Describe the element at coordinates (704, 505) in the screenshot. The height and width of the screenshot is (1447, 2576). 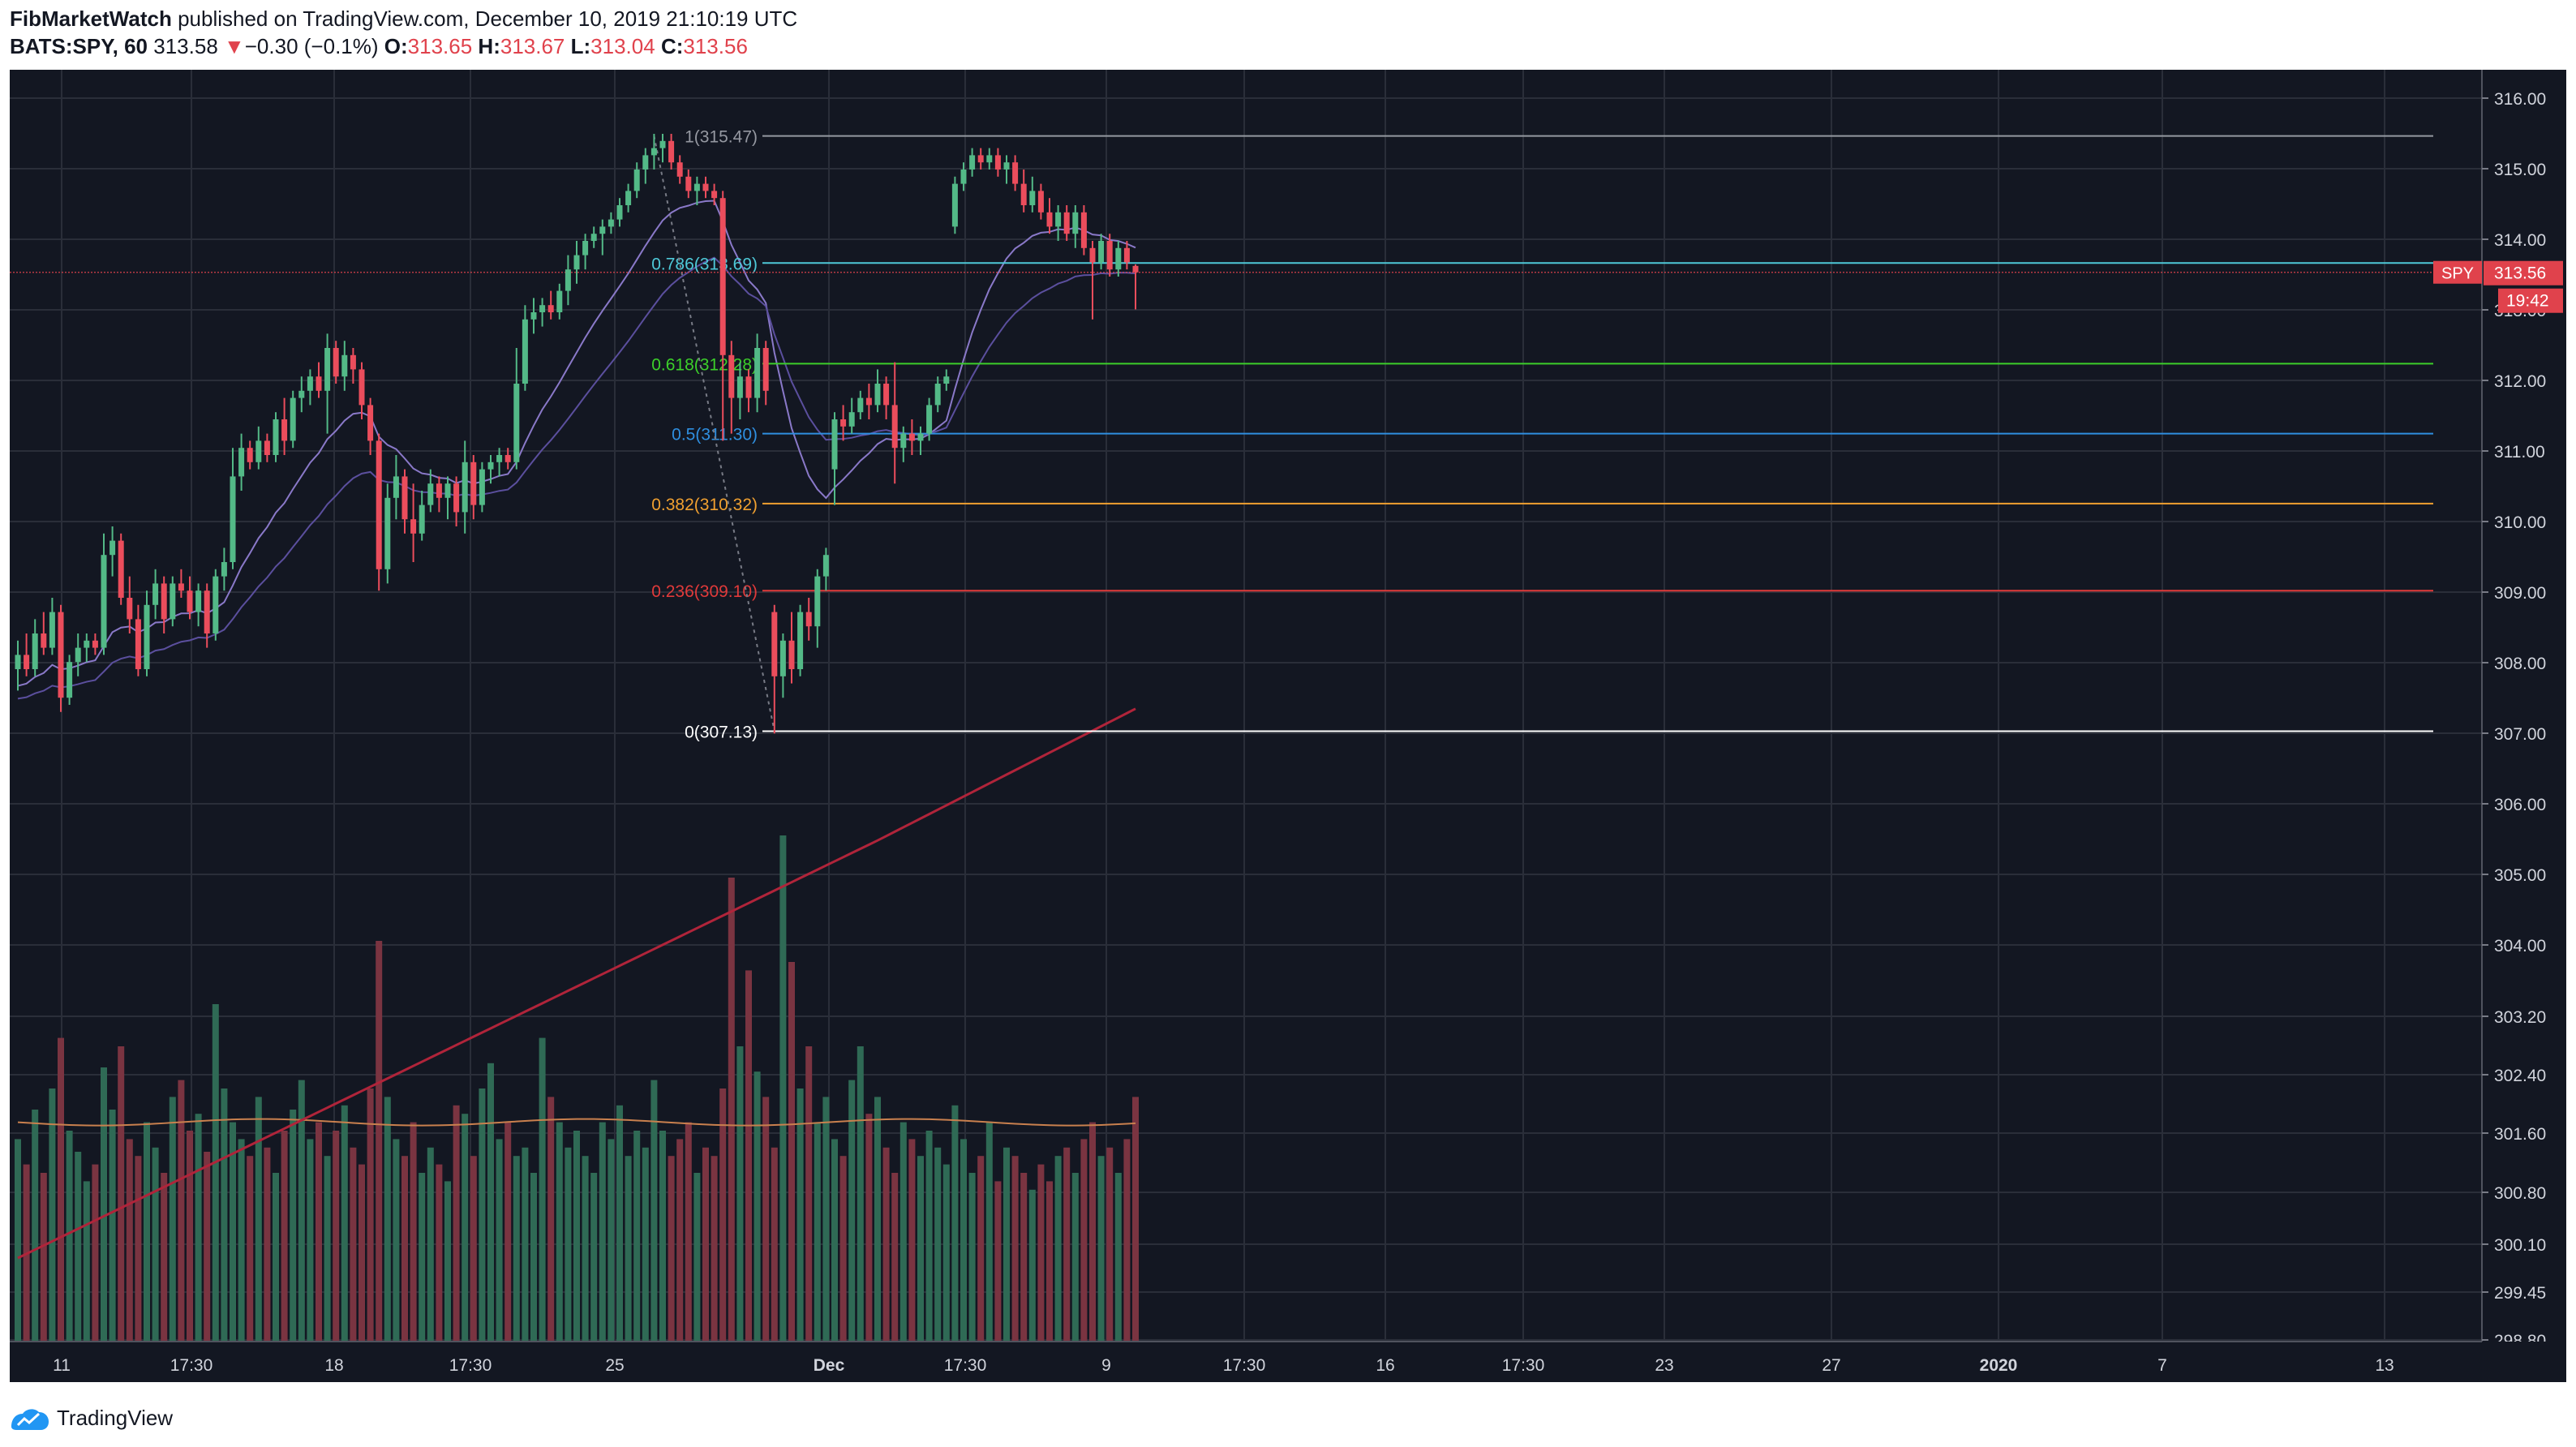
I see `fib-level-label: 0.382(310.32)` at that location.